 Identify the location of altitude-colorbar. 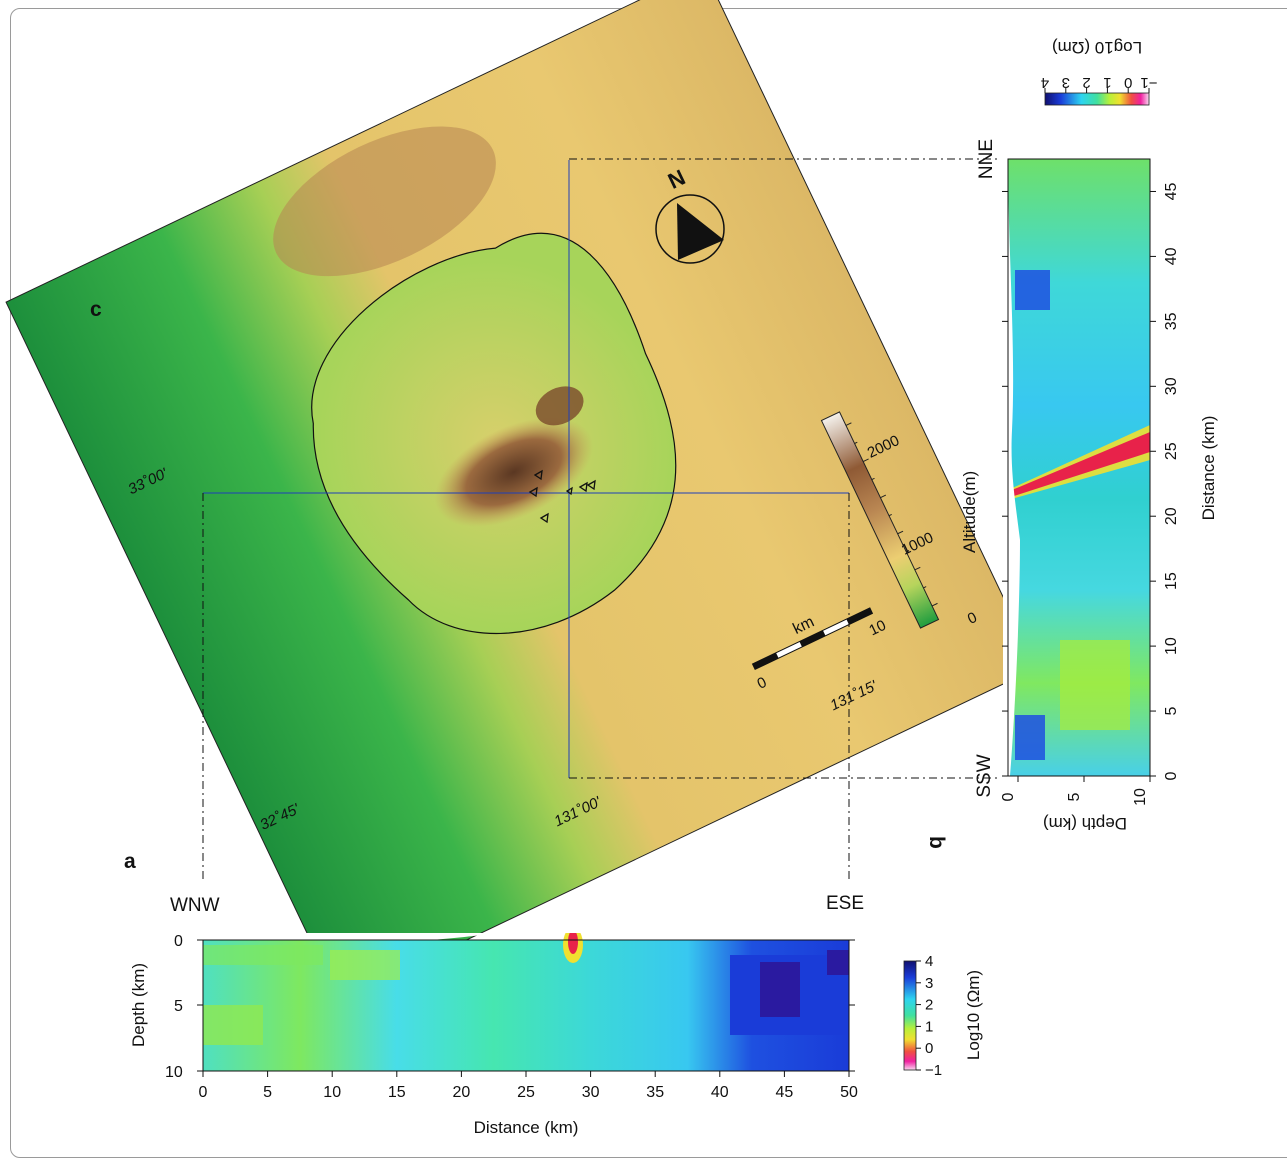
(880, 520).